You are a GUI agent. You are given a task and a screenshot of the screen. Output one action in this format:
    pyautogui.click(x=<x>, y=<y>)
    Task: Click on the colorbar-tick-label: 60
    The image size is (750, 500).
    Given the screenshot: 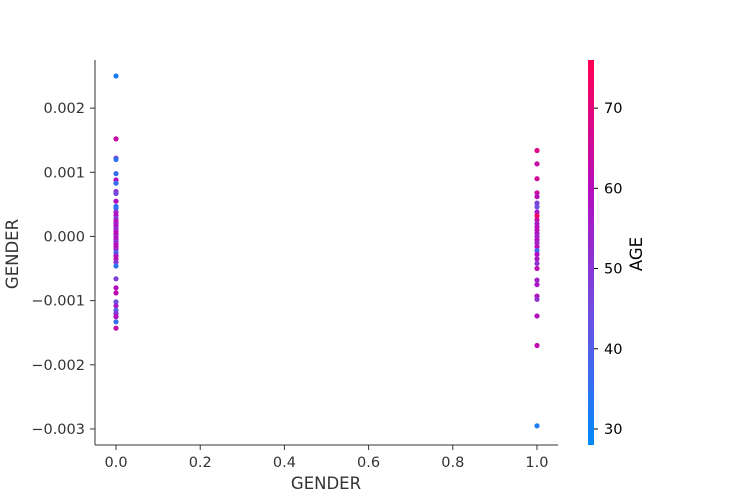 What is the action you would take?
    pyautogui.click(x=613, y=189)
    